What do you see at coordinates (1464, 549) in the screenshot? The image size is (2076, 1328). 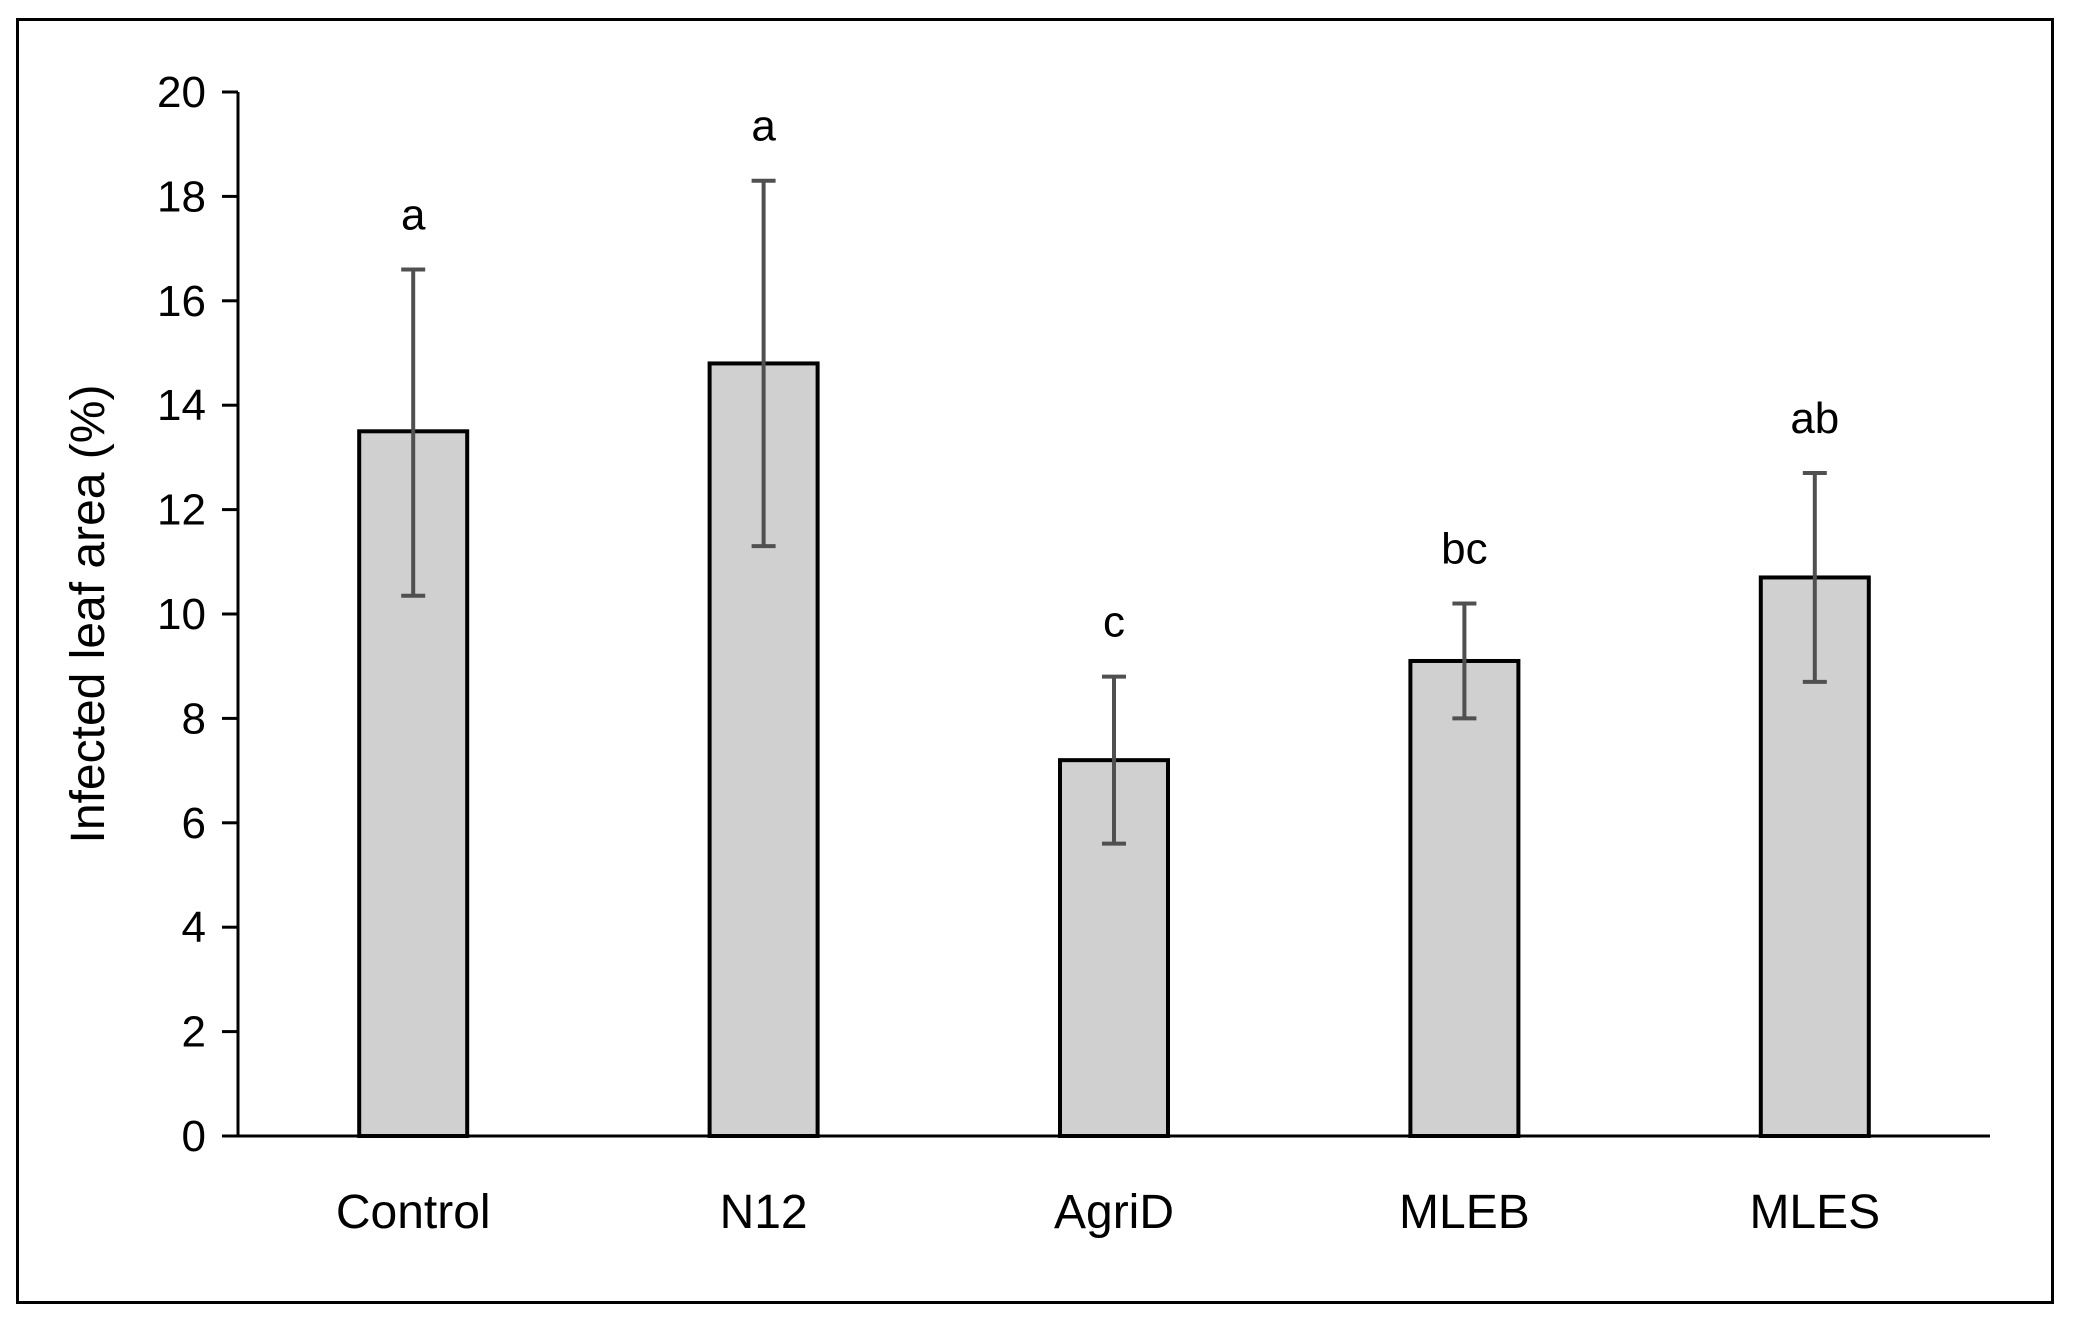 I see `significance-label-mleb: bc` at bounding box center [1464, 549].